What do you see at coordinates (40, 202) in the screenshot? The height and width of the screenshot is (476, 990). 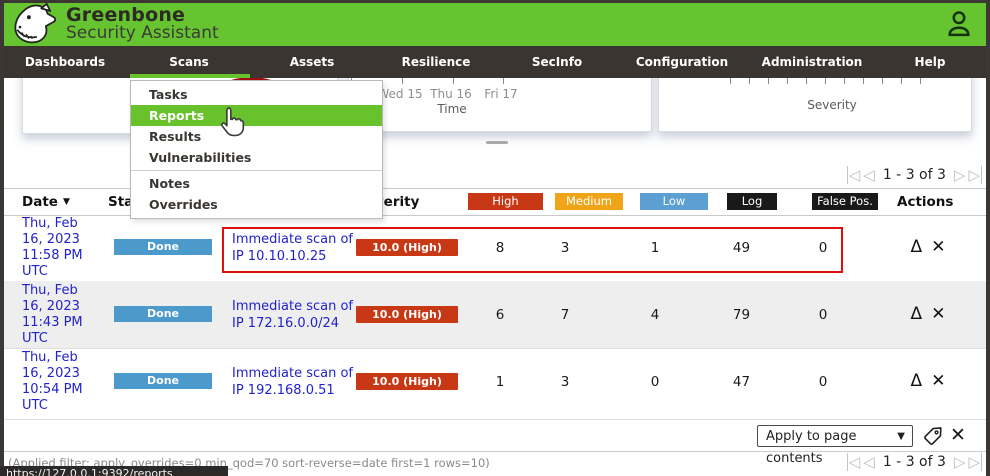 I see `date-header-label: Date` at bounding box center [40, 202].